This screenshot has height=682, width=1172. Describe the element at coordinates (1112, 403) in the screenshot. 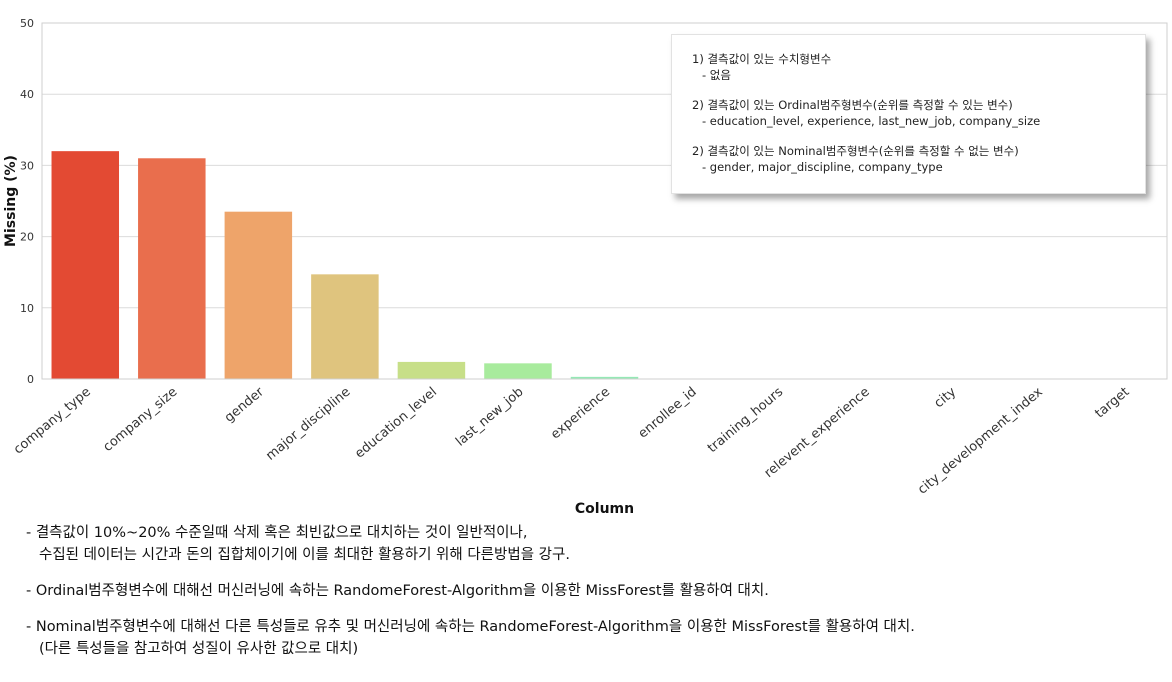

I see `x-tick-label: target` at that location.